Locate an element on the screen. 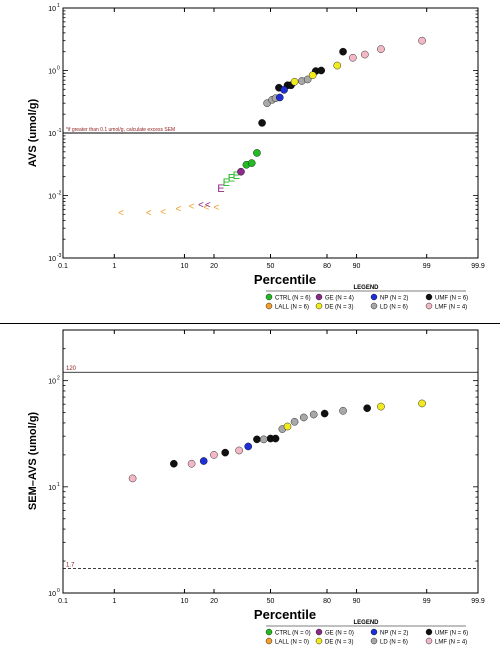 Image resolution: width=500 pixels, height=658 pixels. legend-label-np: NP (N = 2) is located at coordinates (394, 634).